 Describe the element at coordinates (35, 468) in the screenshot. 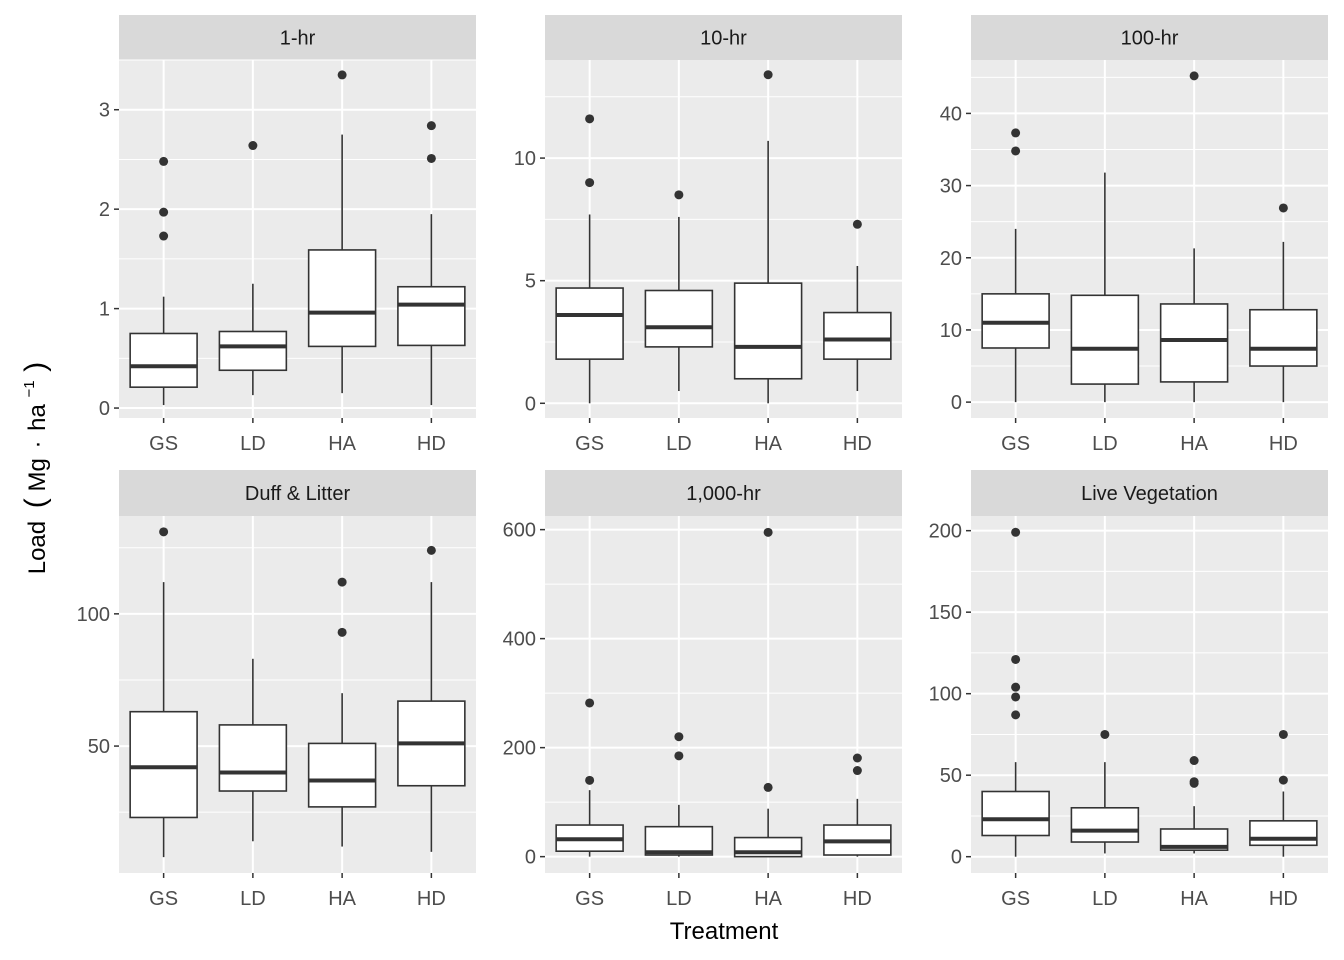

I see `y-axis-title: Load ( Mg · ha −1 )` at that location.